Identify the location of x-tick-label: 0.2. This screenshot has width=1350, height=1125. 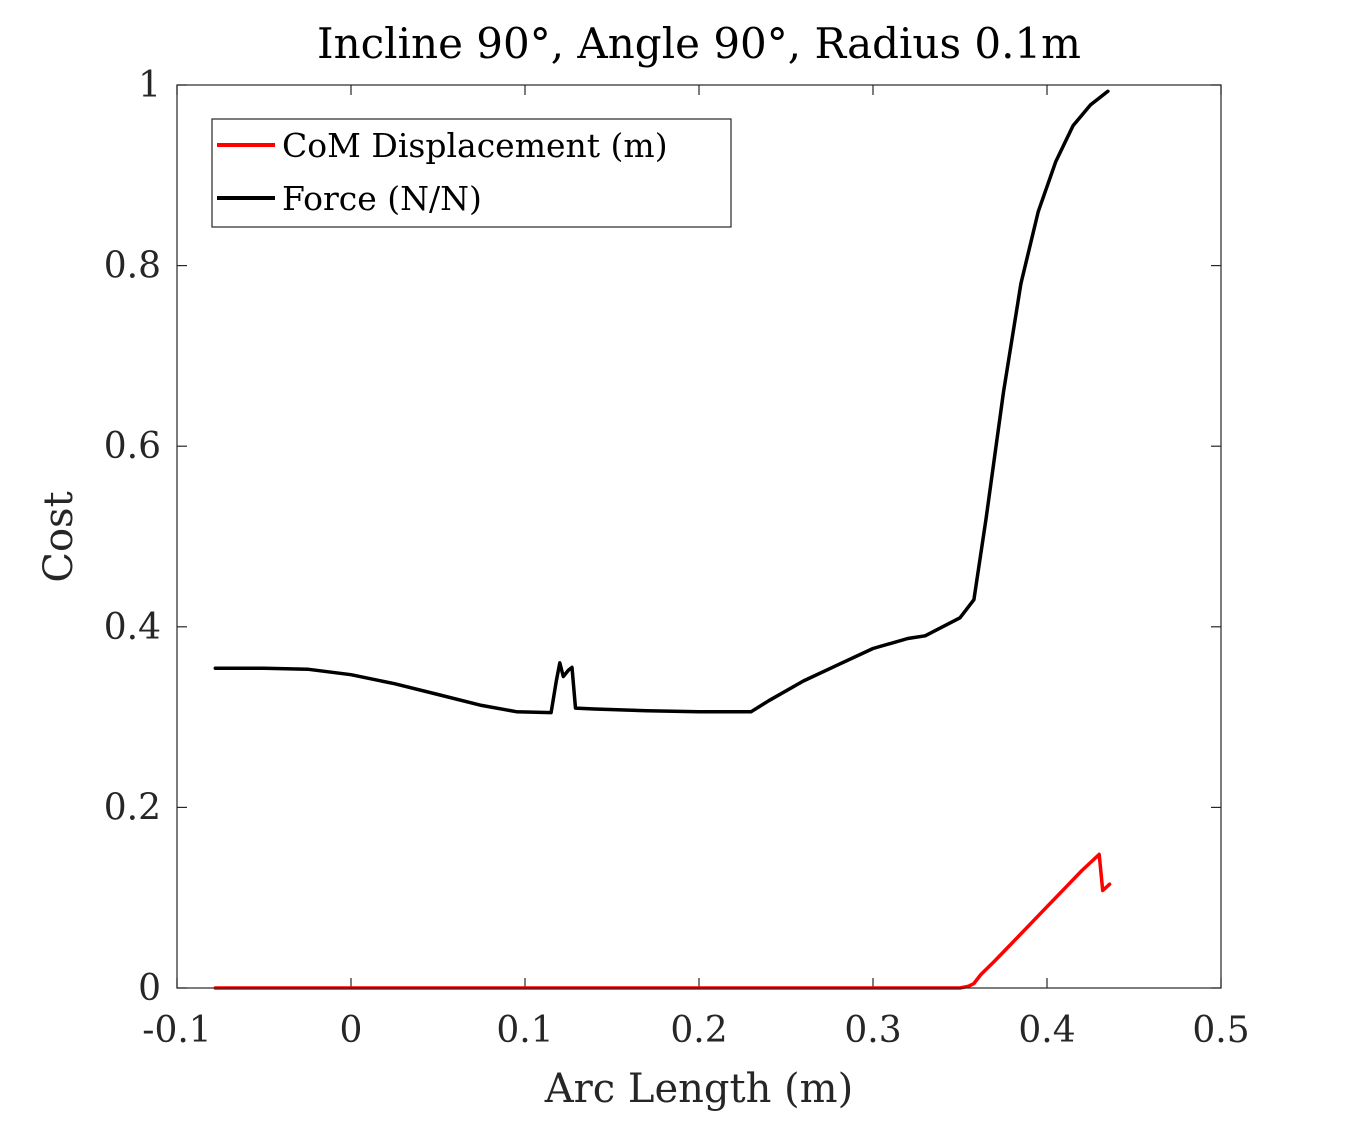
(698, 1030).